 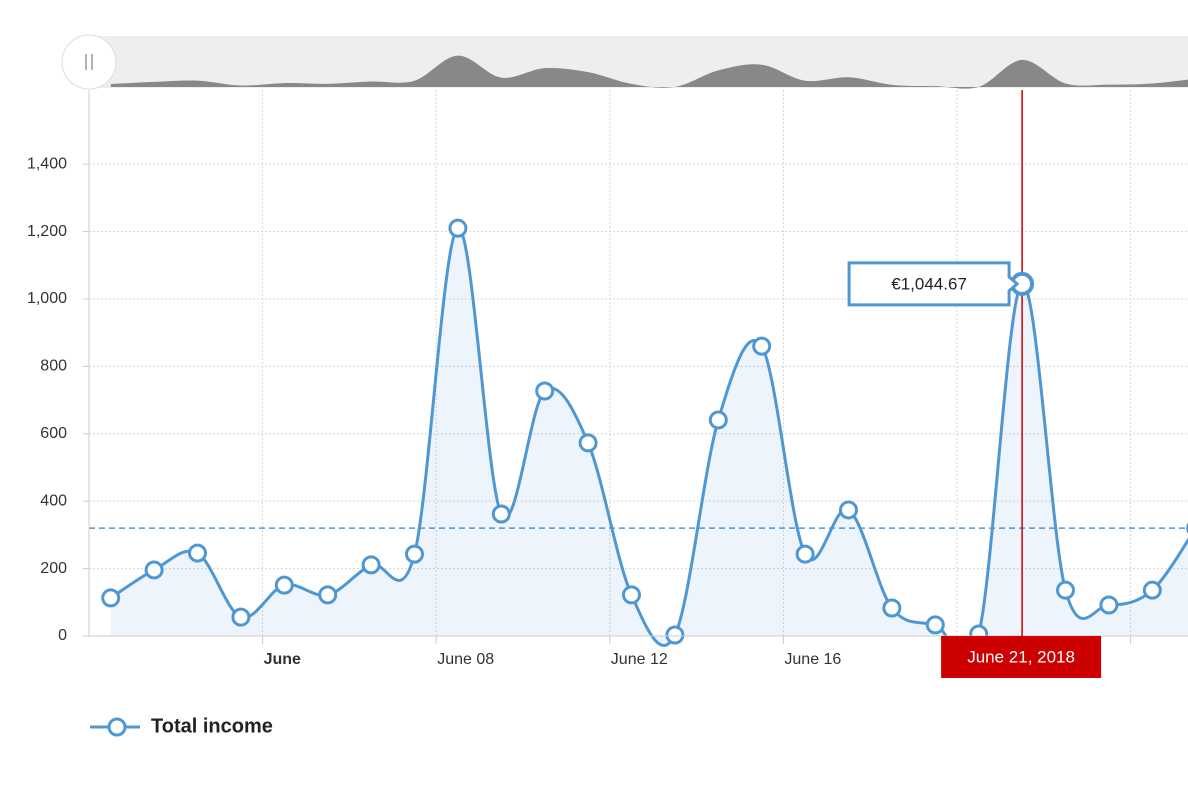 What do you see at coordinates (929, 283) in the screenshot?
I see `tooltip-text: €1,044.67` at bounding box center [929, 283].